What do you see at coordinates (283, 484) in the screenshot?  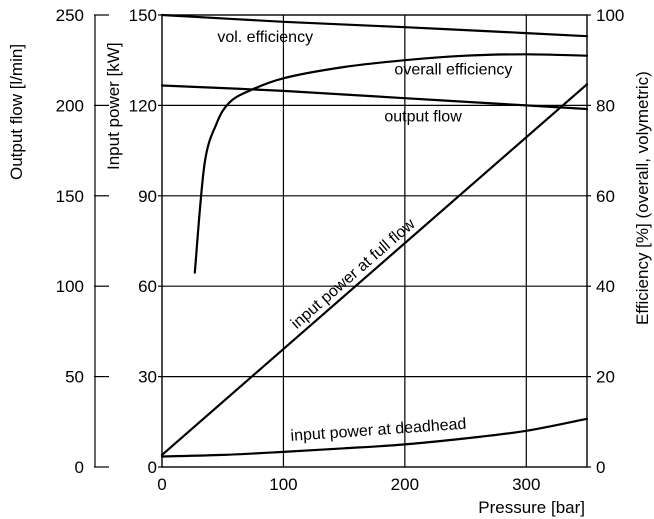 I see `x-tick-label: 100` at bounding box center [283, 484].